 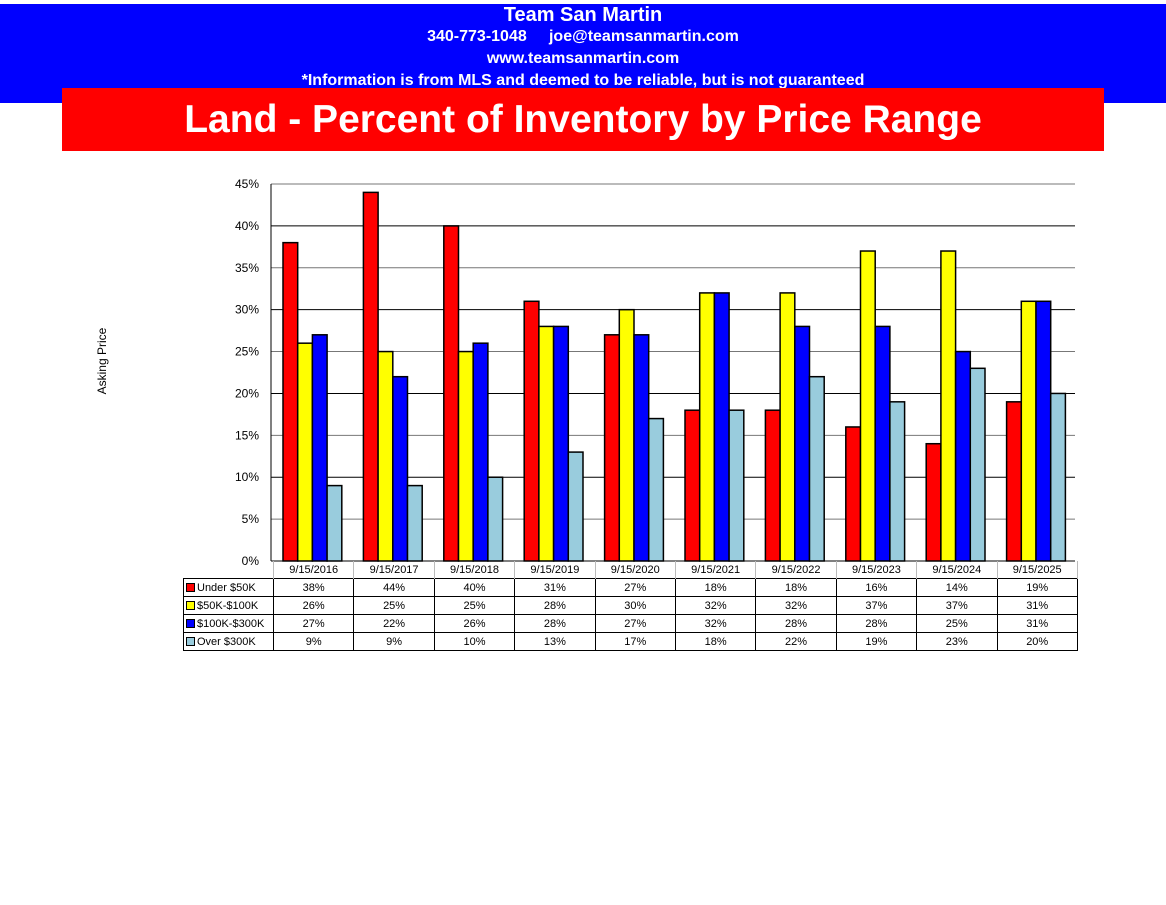 I want to click on x-tick-label: 9/15/2021, so click(x=716, y=570).